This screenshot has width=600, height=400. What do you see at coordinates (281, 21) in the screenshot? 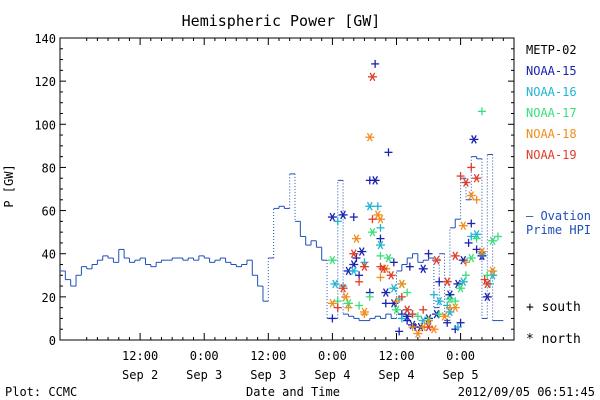
I see `chart-title: Hemispheric Power [GW]` at bounding box center [281, 21].